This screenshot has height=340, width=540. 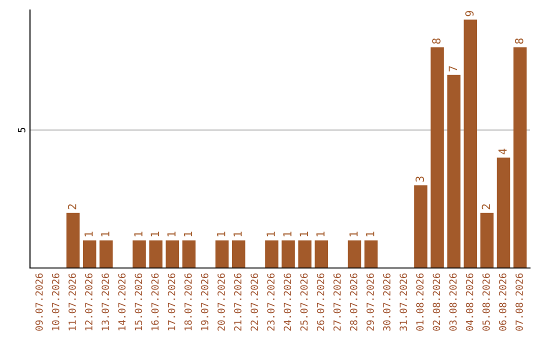 What do you see at coordinates (106, 301) in the screenshot?
I see `x-tick-label: 13.07.2026` at bounding box center [106, 301].